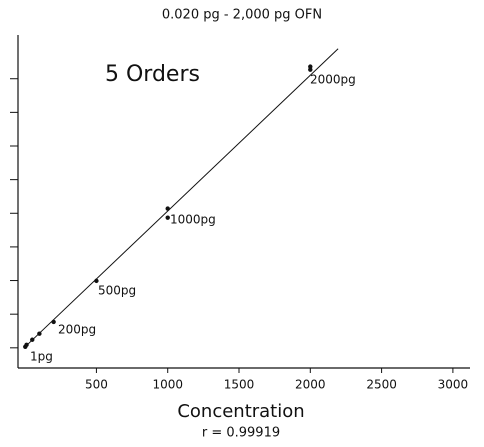 This screenshot has width=484, height=447. Describe the element at coordinates (381, 385) in the screenshot. I see `x-tick-label: 2500` at that location.